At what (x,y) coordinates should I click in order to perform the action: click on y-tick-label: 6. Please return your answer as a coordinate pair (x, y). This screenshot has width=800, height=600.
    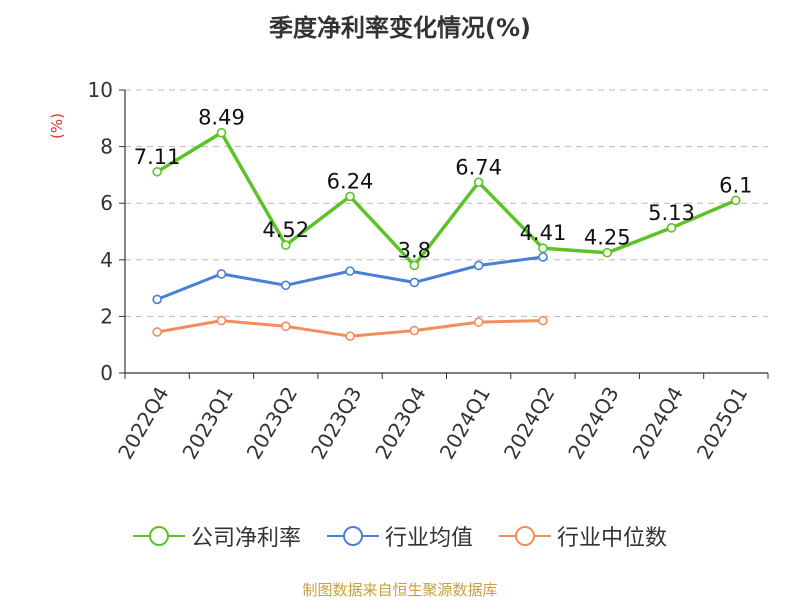
    Looking at the image, I should click on (106, 203).